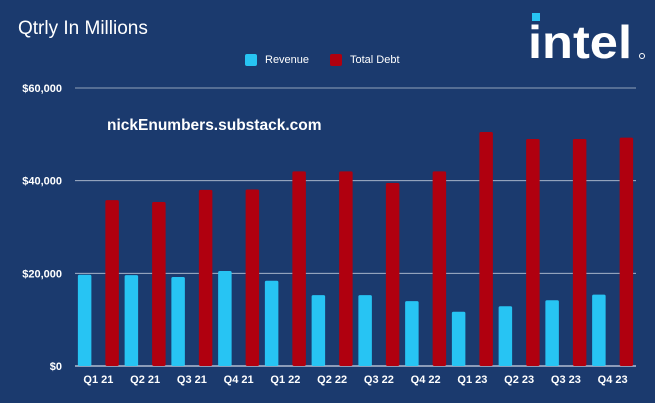 Image resolution: width=655 pixels, height=403 pixels. Describe the element at coordinates (239, 380) in the screenshot. I see `x-tick-label: Q4 21` at that location.